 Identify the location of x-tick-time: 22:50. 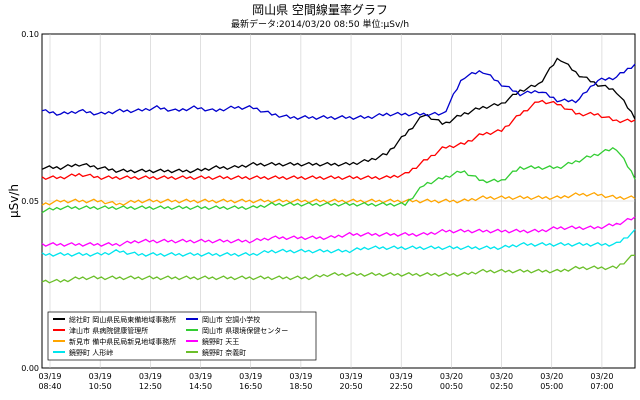
(401, 386).